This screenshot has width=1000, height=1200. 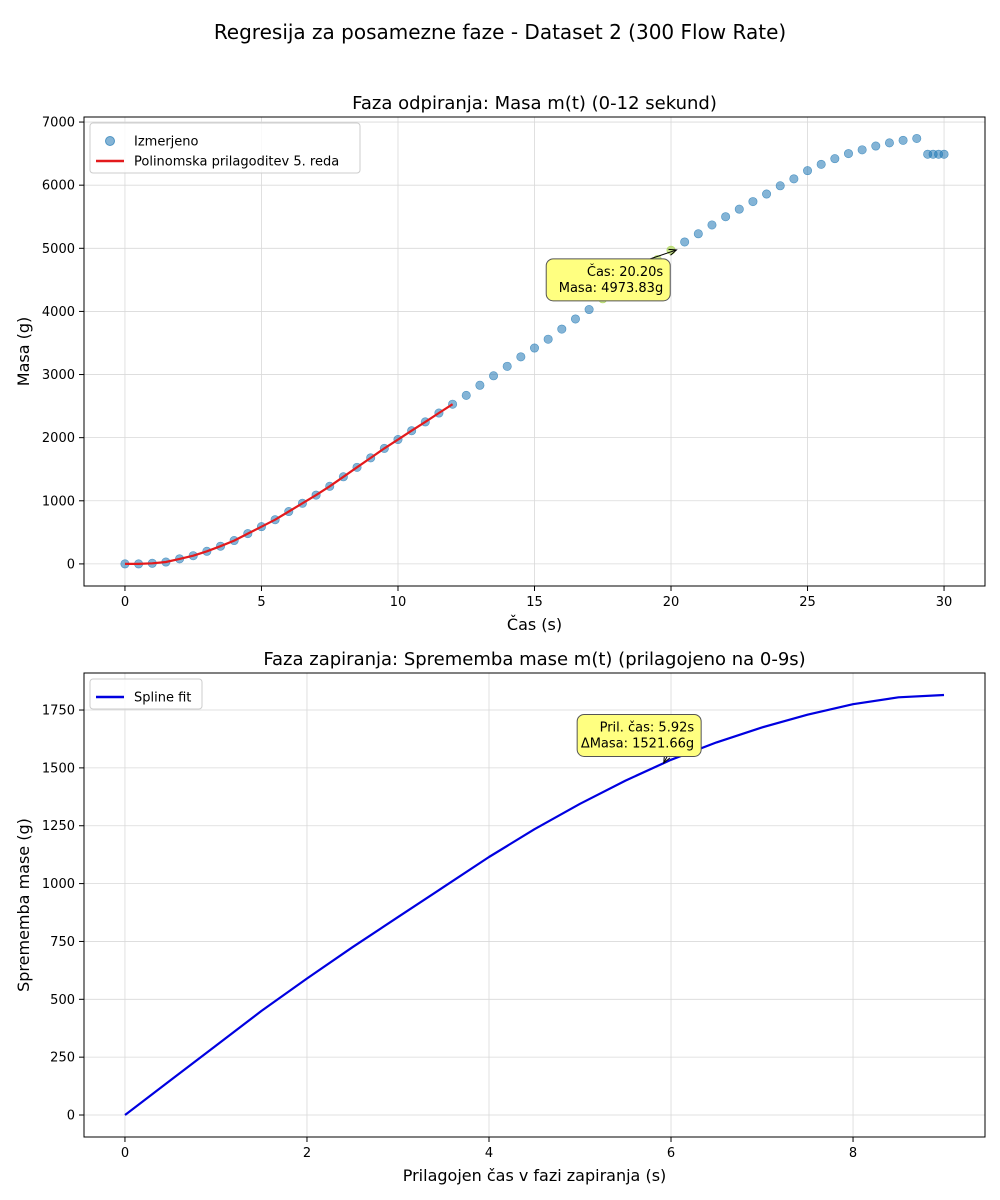 I want to click on chart1-x-axis-label: Čas (s), so click(x=534, y=624).